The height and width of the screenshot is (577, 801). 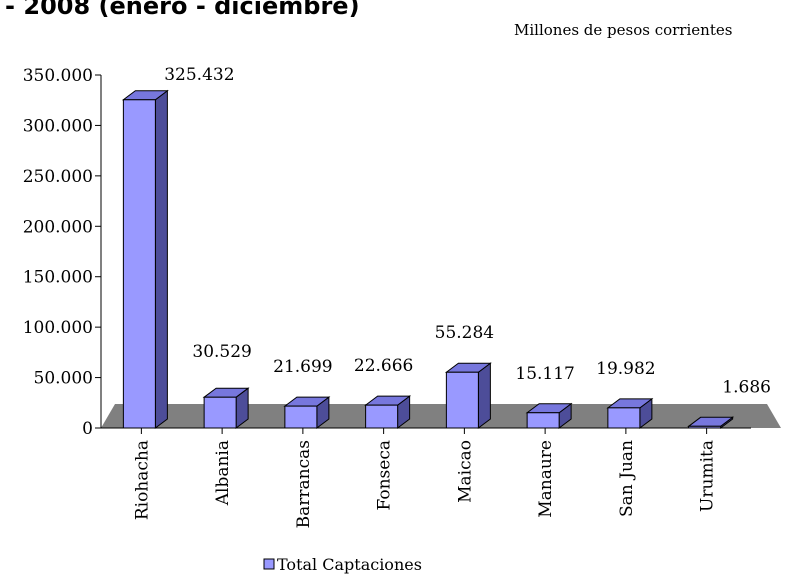 I want to click on bar-maicao, so click(x=468, y=395).